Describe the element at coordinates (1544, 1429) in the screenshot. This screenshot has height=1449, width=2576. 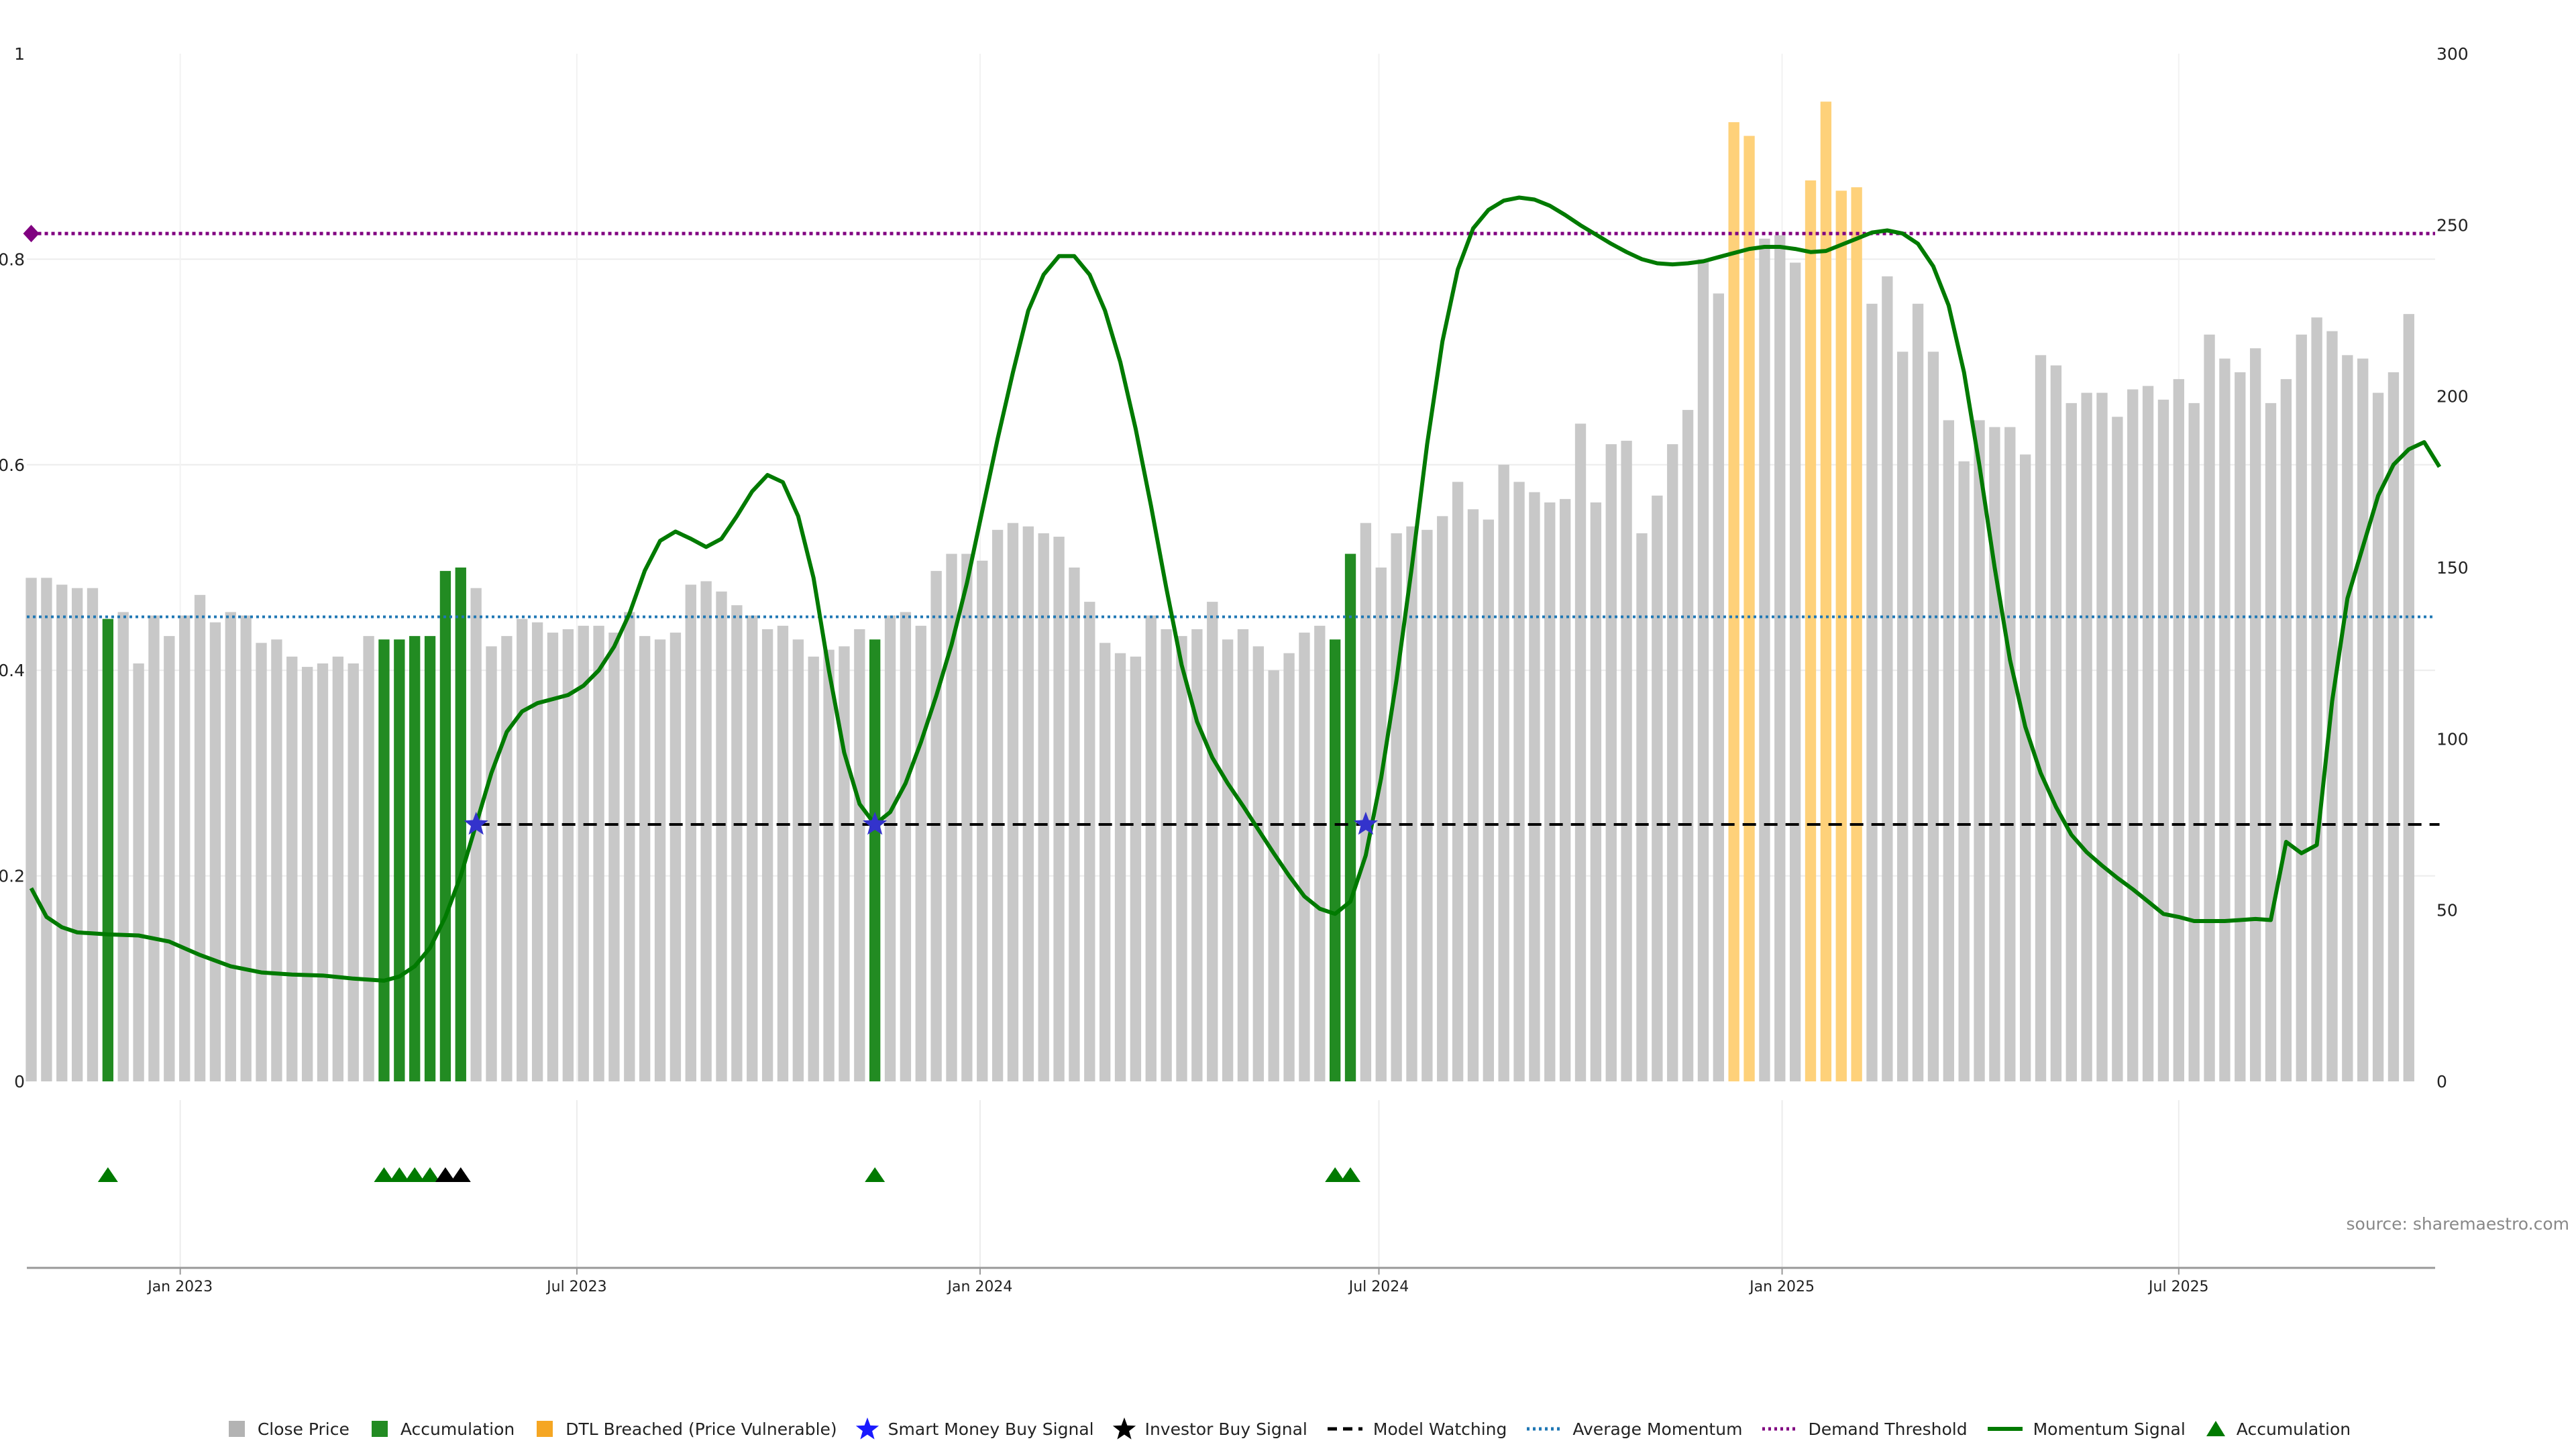
I see `dot-legend-marker` at that location.